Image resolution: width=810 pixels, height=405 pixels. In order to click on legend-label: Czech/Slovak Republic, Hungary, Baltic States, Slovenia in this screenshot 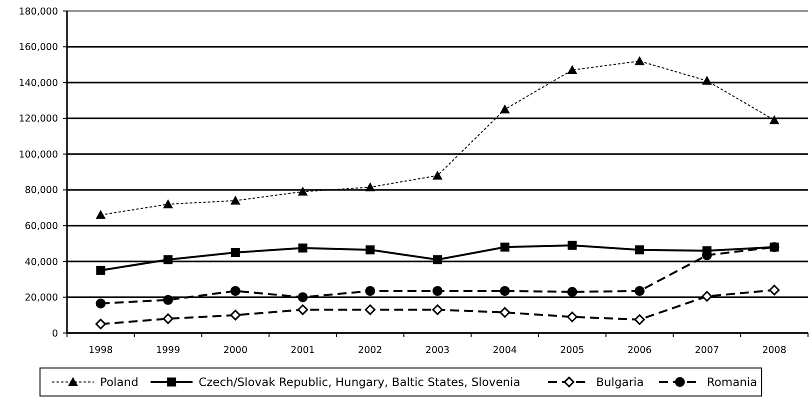, I will do `click(359, 382)`.